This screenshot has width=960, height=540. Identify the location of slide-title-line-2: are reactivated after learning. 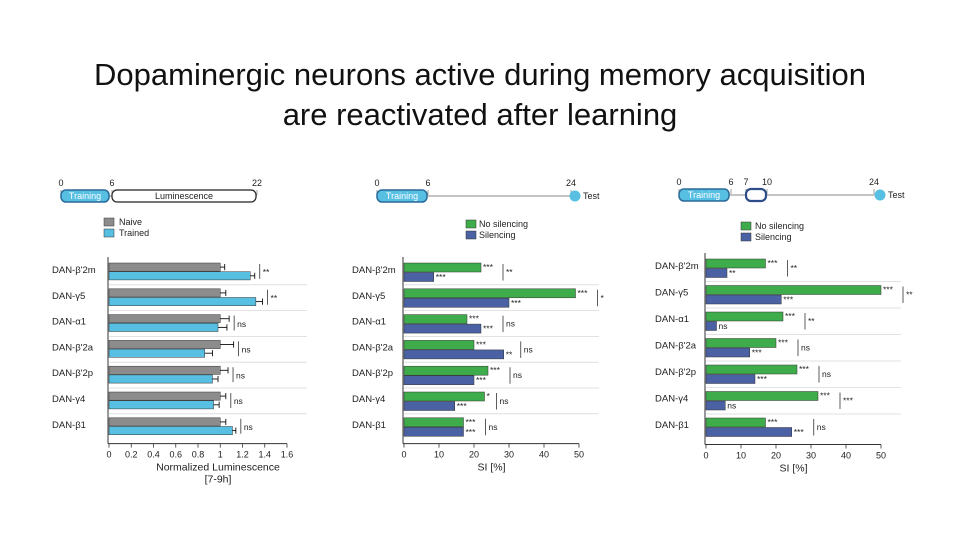
(480, 114).